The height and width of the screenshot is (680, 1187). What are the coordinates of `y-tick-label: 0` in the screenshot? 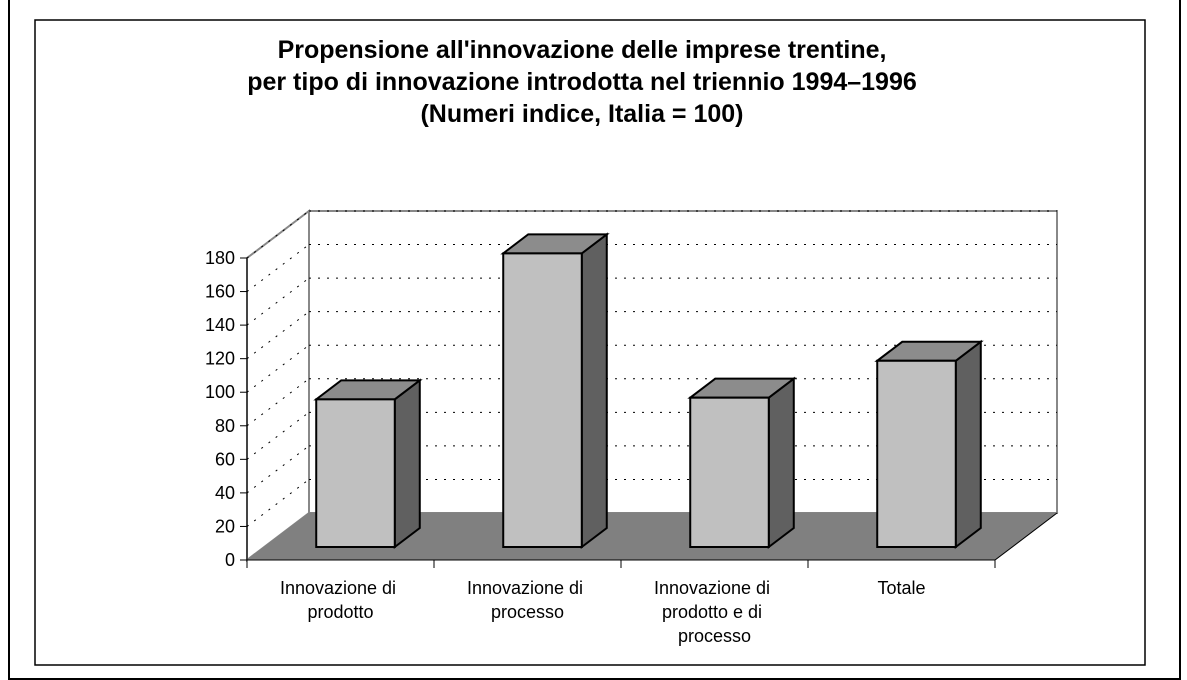 It's located at (230, 560).